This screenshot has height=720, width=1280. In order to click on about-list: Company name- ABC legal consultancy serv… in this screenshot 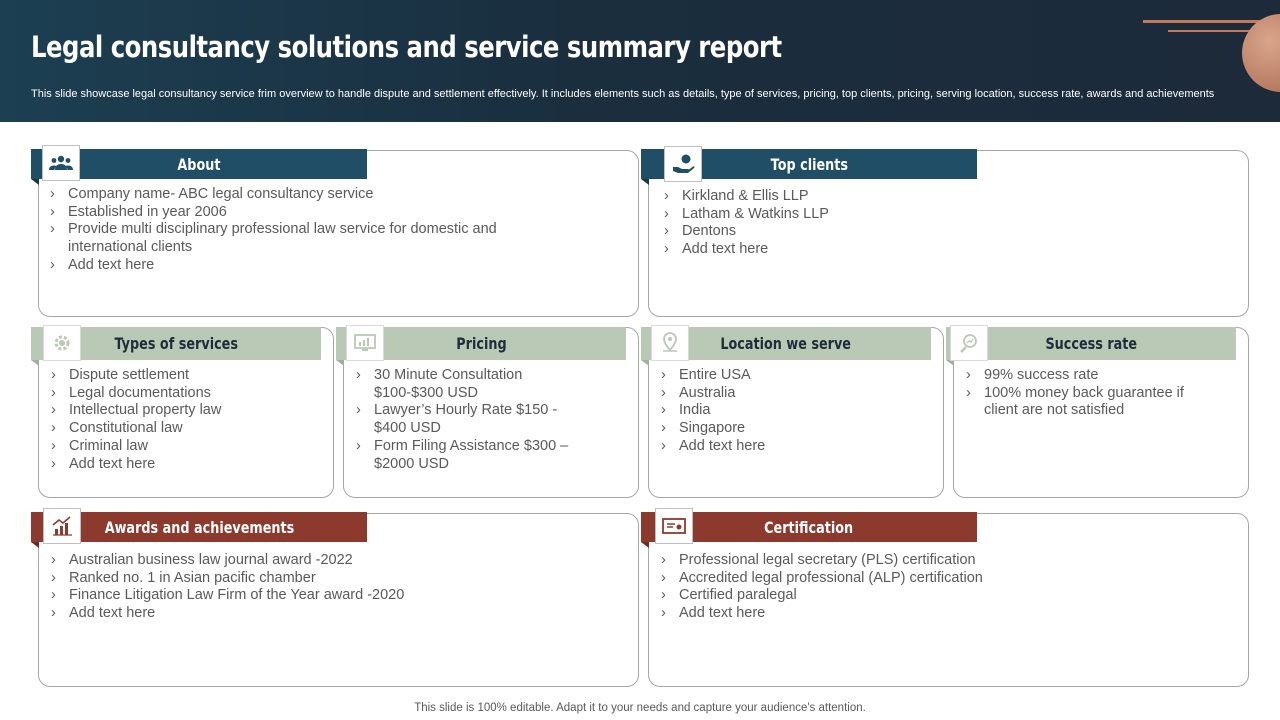, I will do `click(283, 230)`.